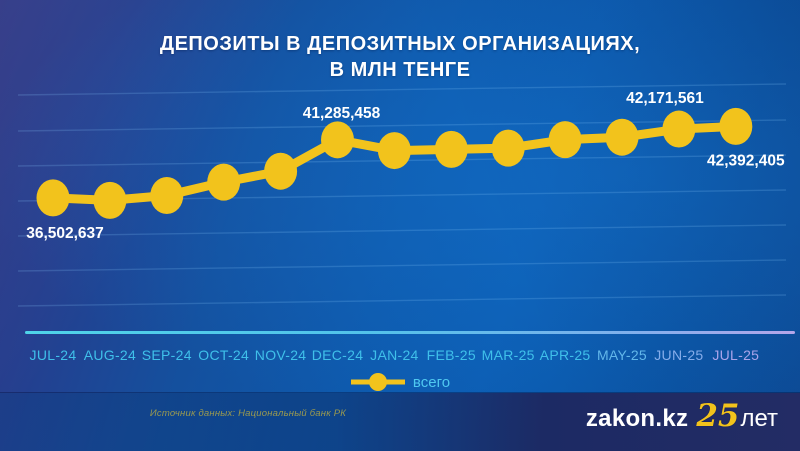 Image resolution: width=800 pixels, height=451 pixels. I want to click on value-label: 42,392,405, so click(746, 160).